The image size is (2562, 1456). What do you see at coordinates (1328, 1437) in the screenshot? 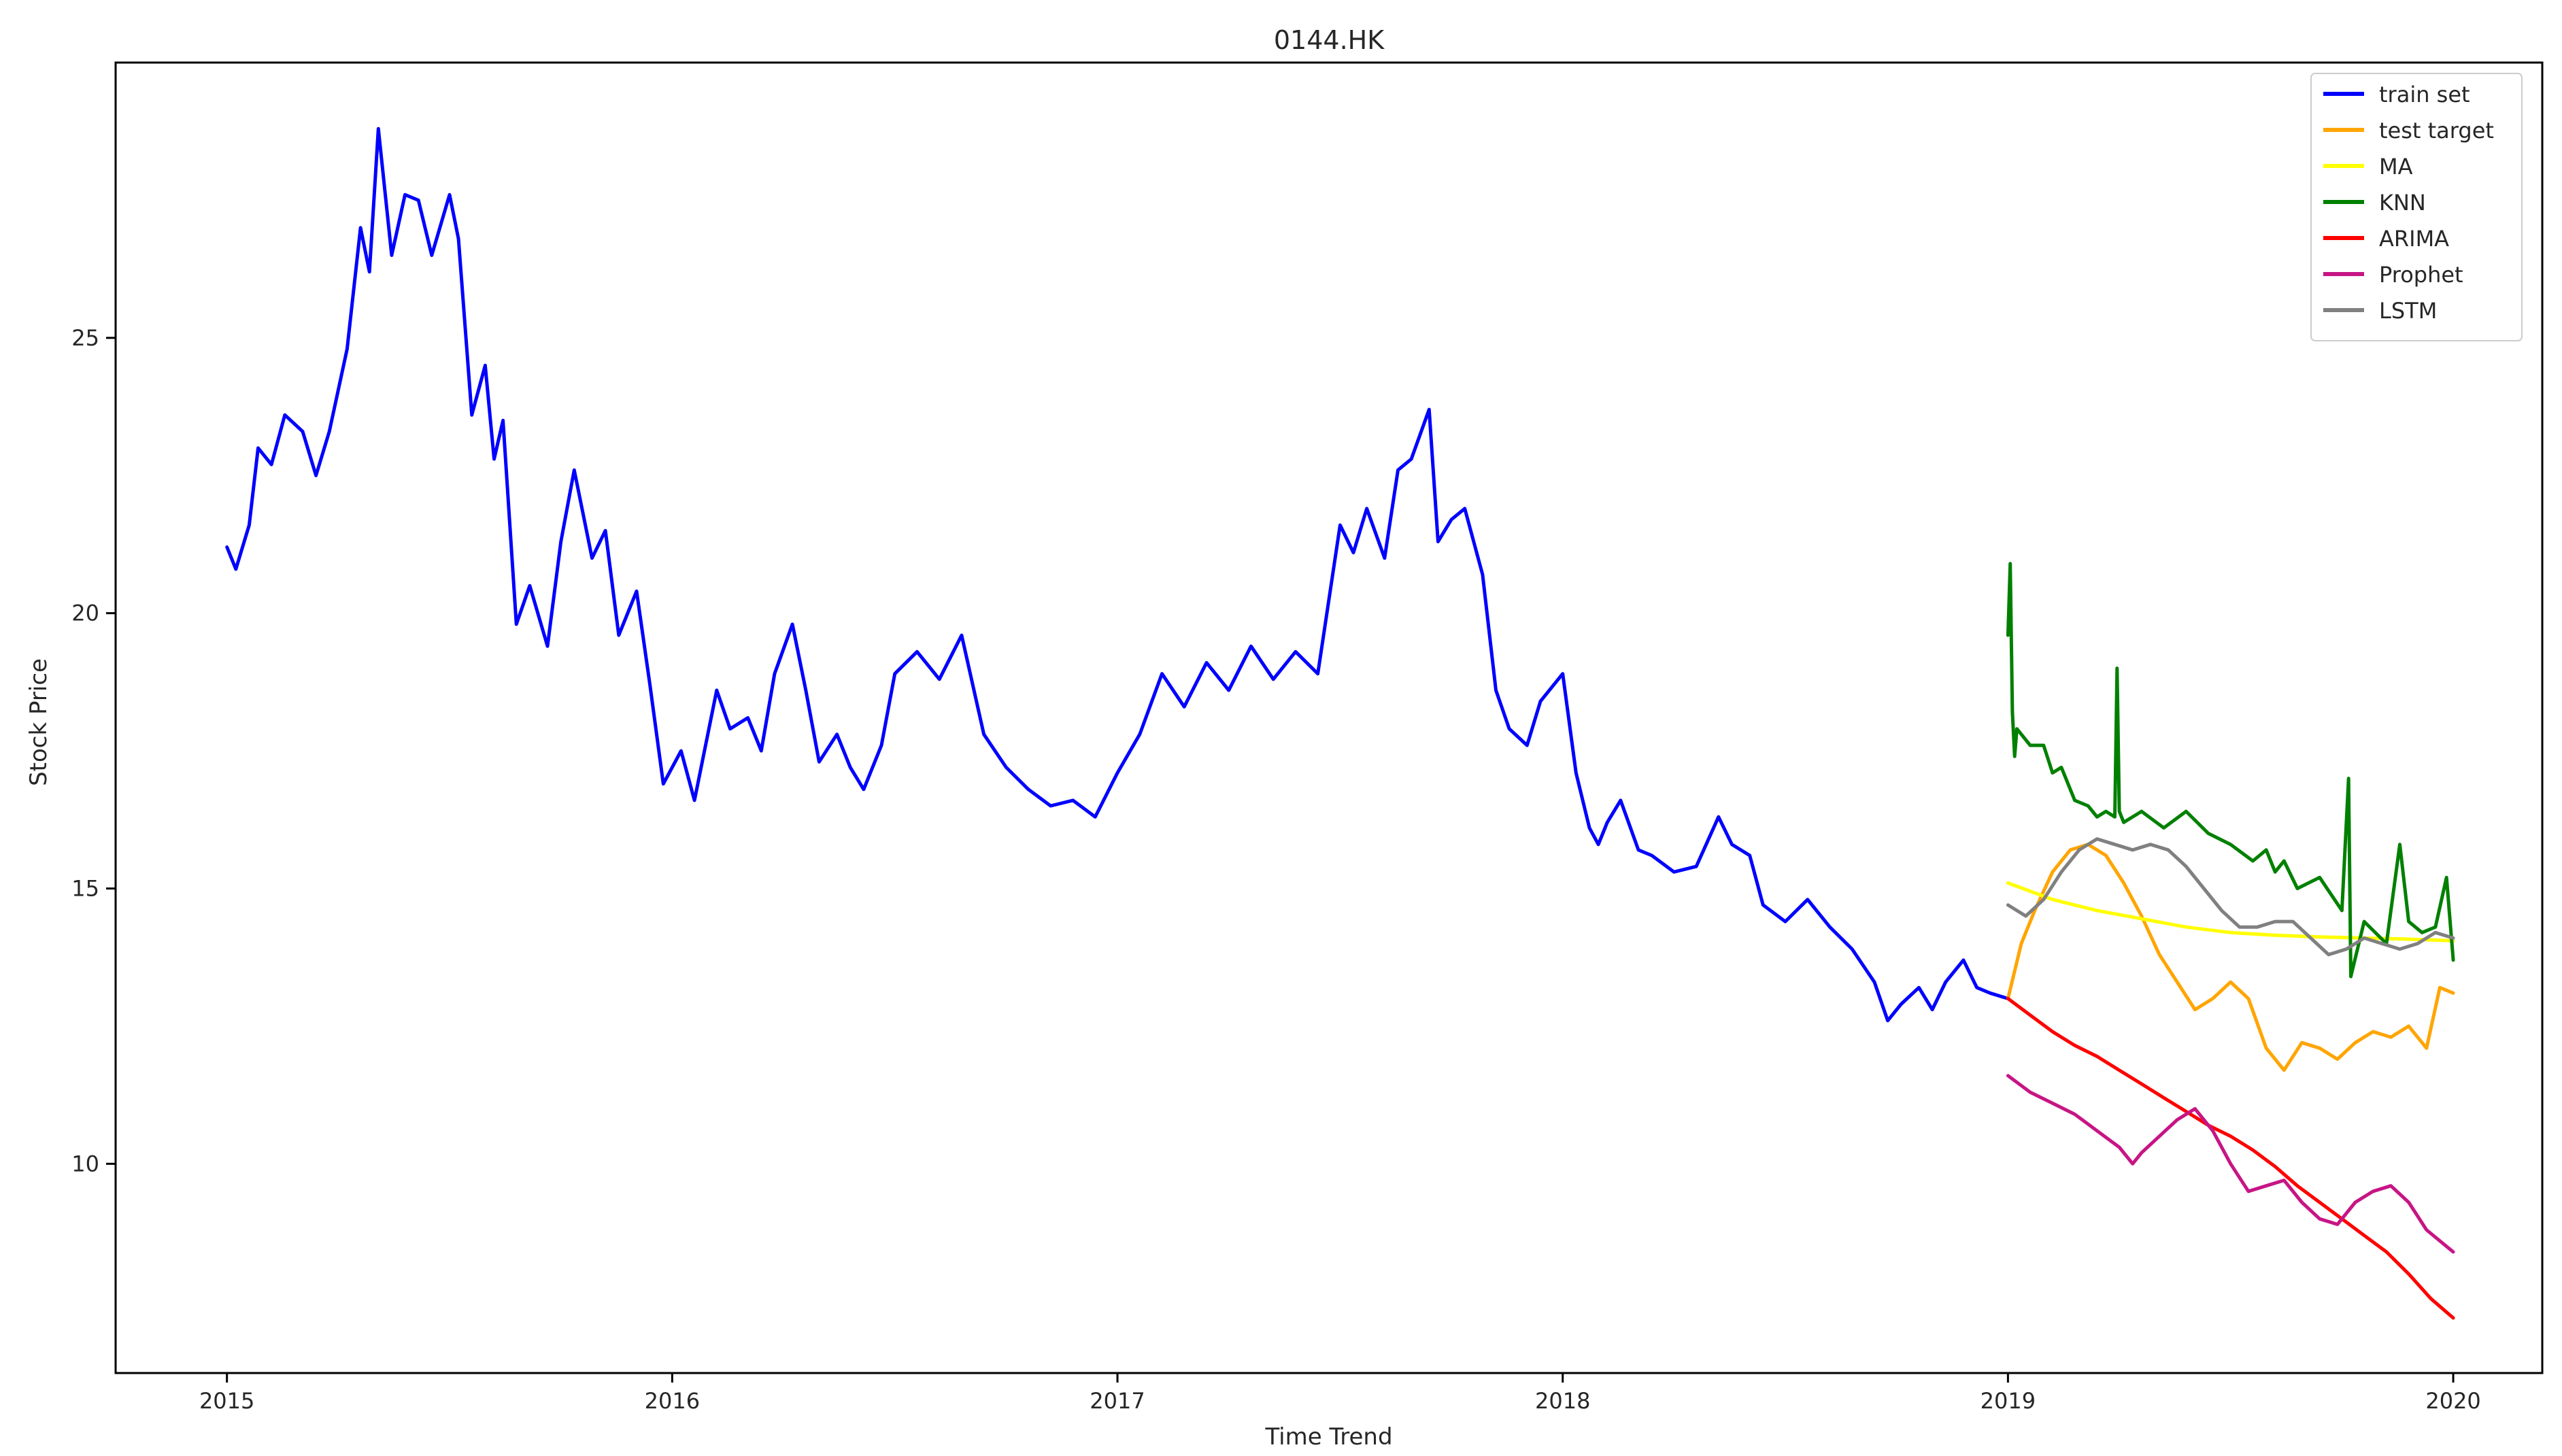
I see `x-axis-label: Time Trend` at bounding box center [1328, 1437].